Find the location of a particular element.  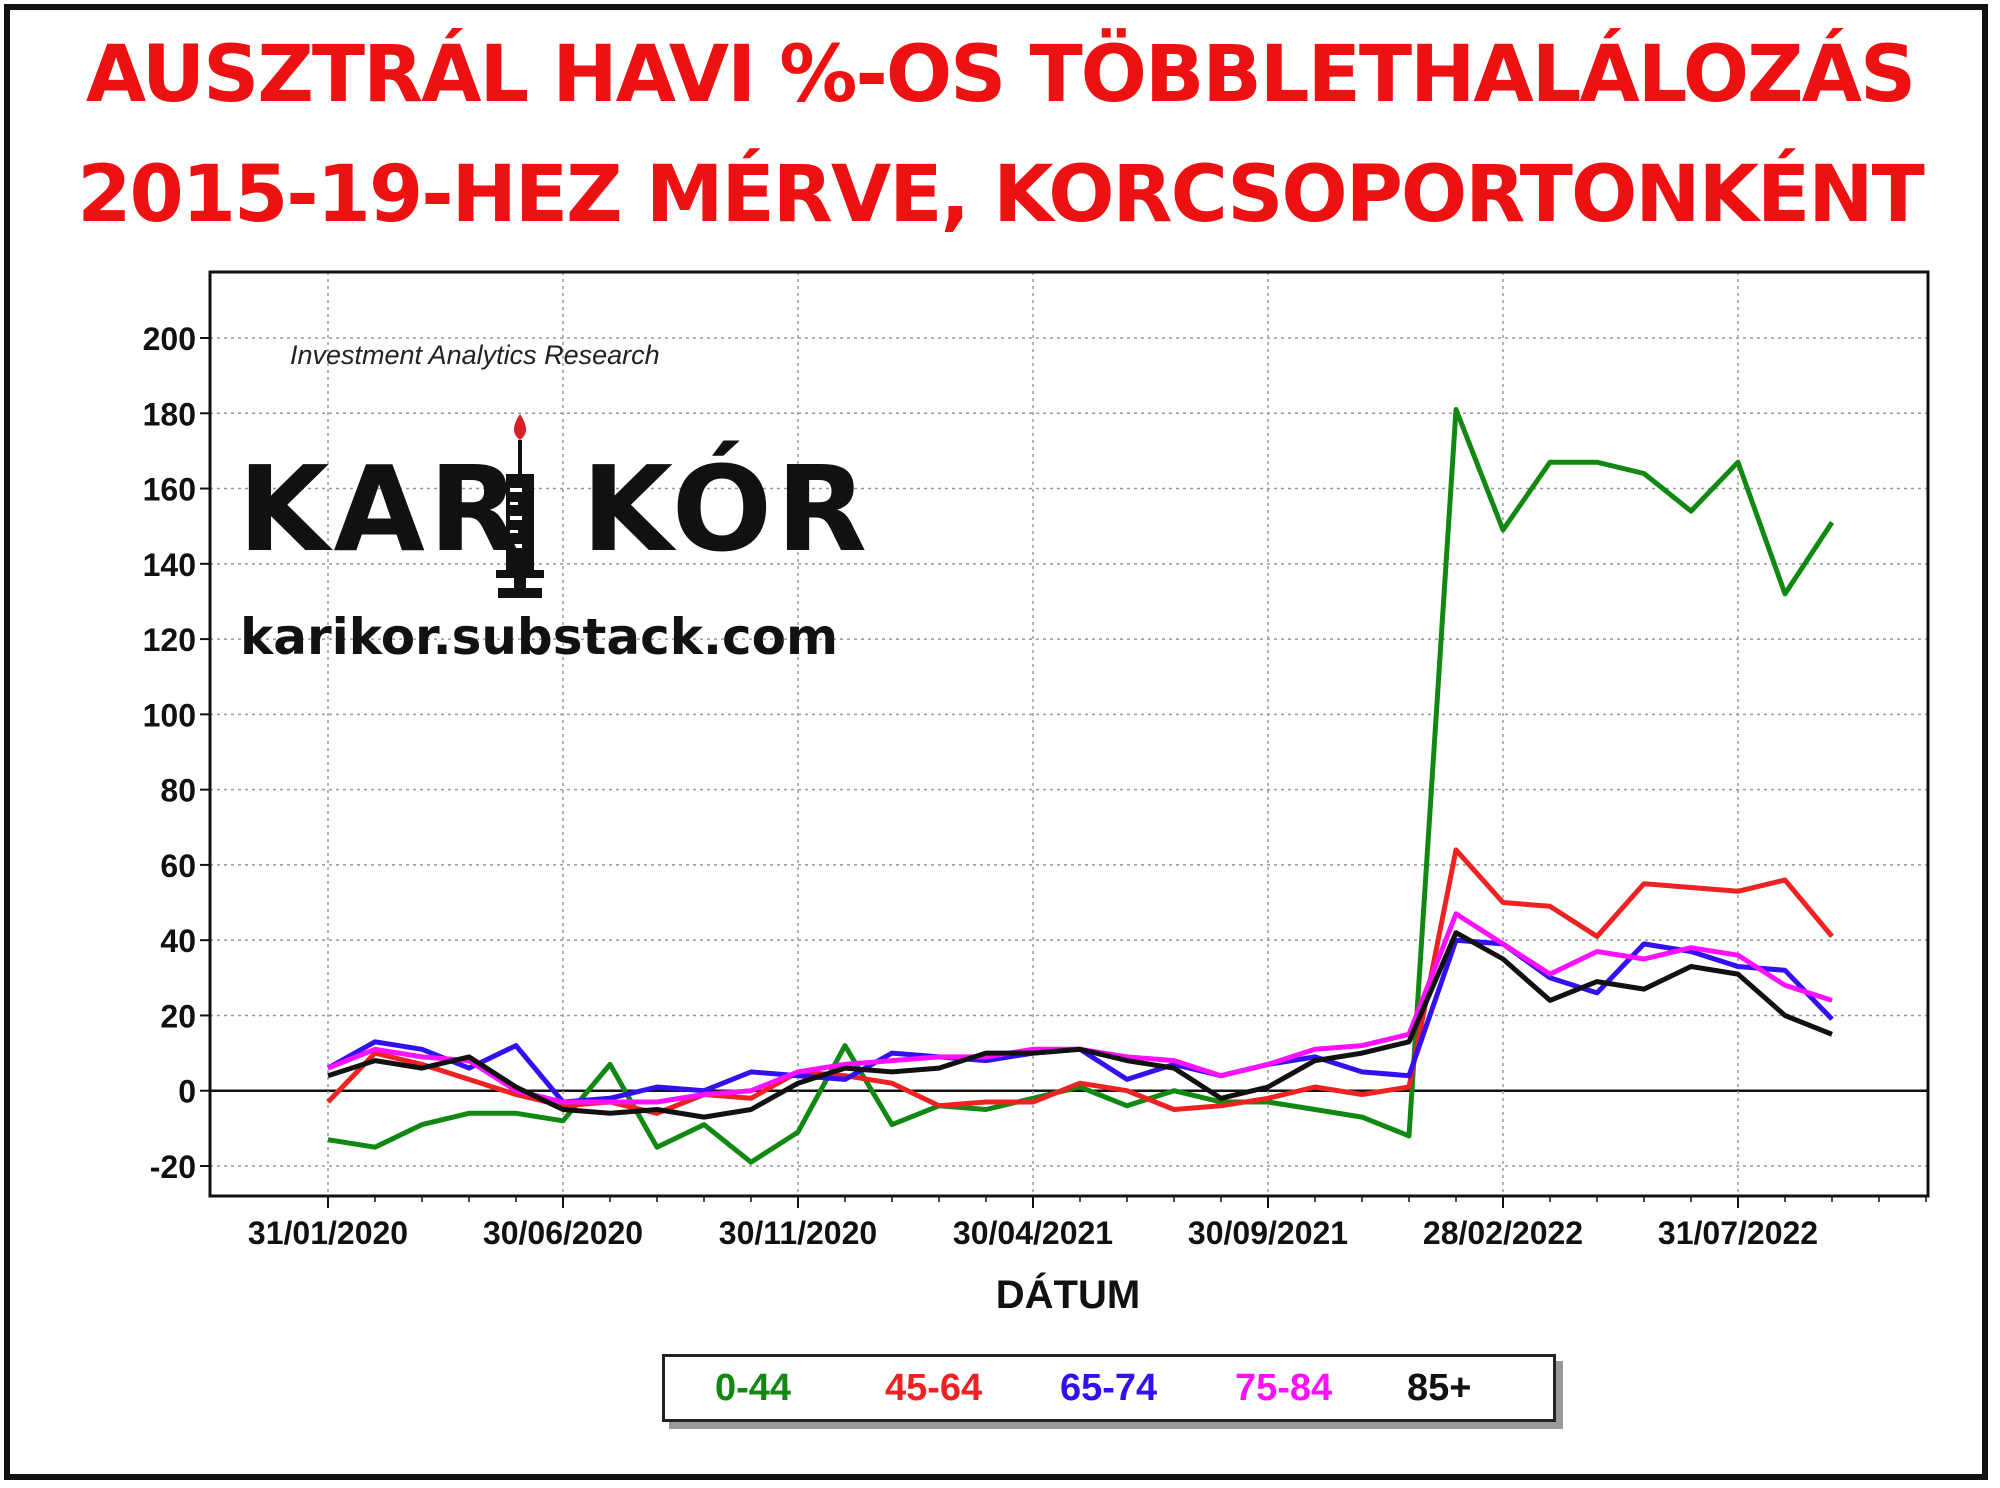

legend-item-75-84: 75-84 is located at coordinates (1284, 1388).